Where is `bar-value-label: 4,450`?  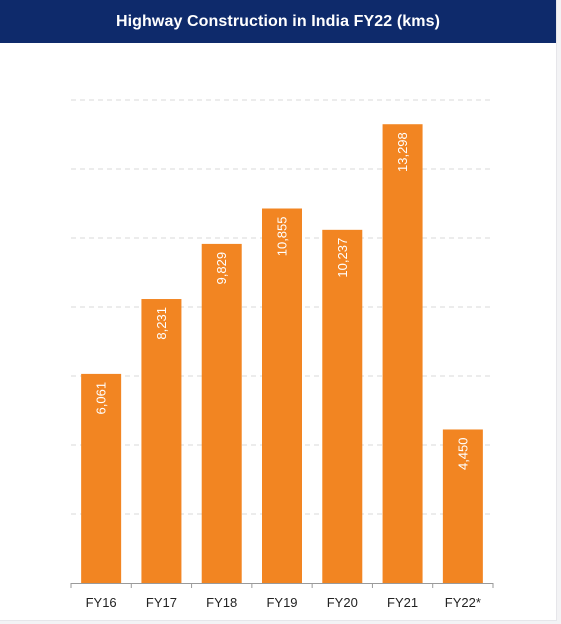
bar-value-label: 4,450 is located at coordinates (462, 453).